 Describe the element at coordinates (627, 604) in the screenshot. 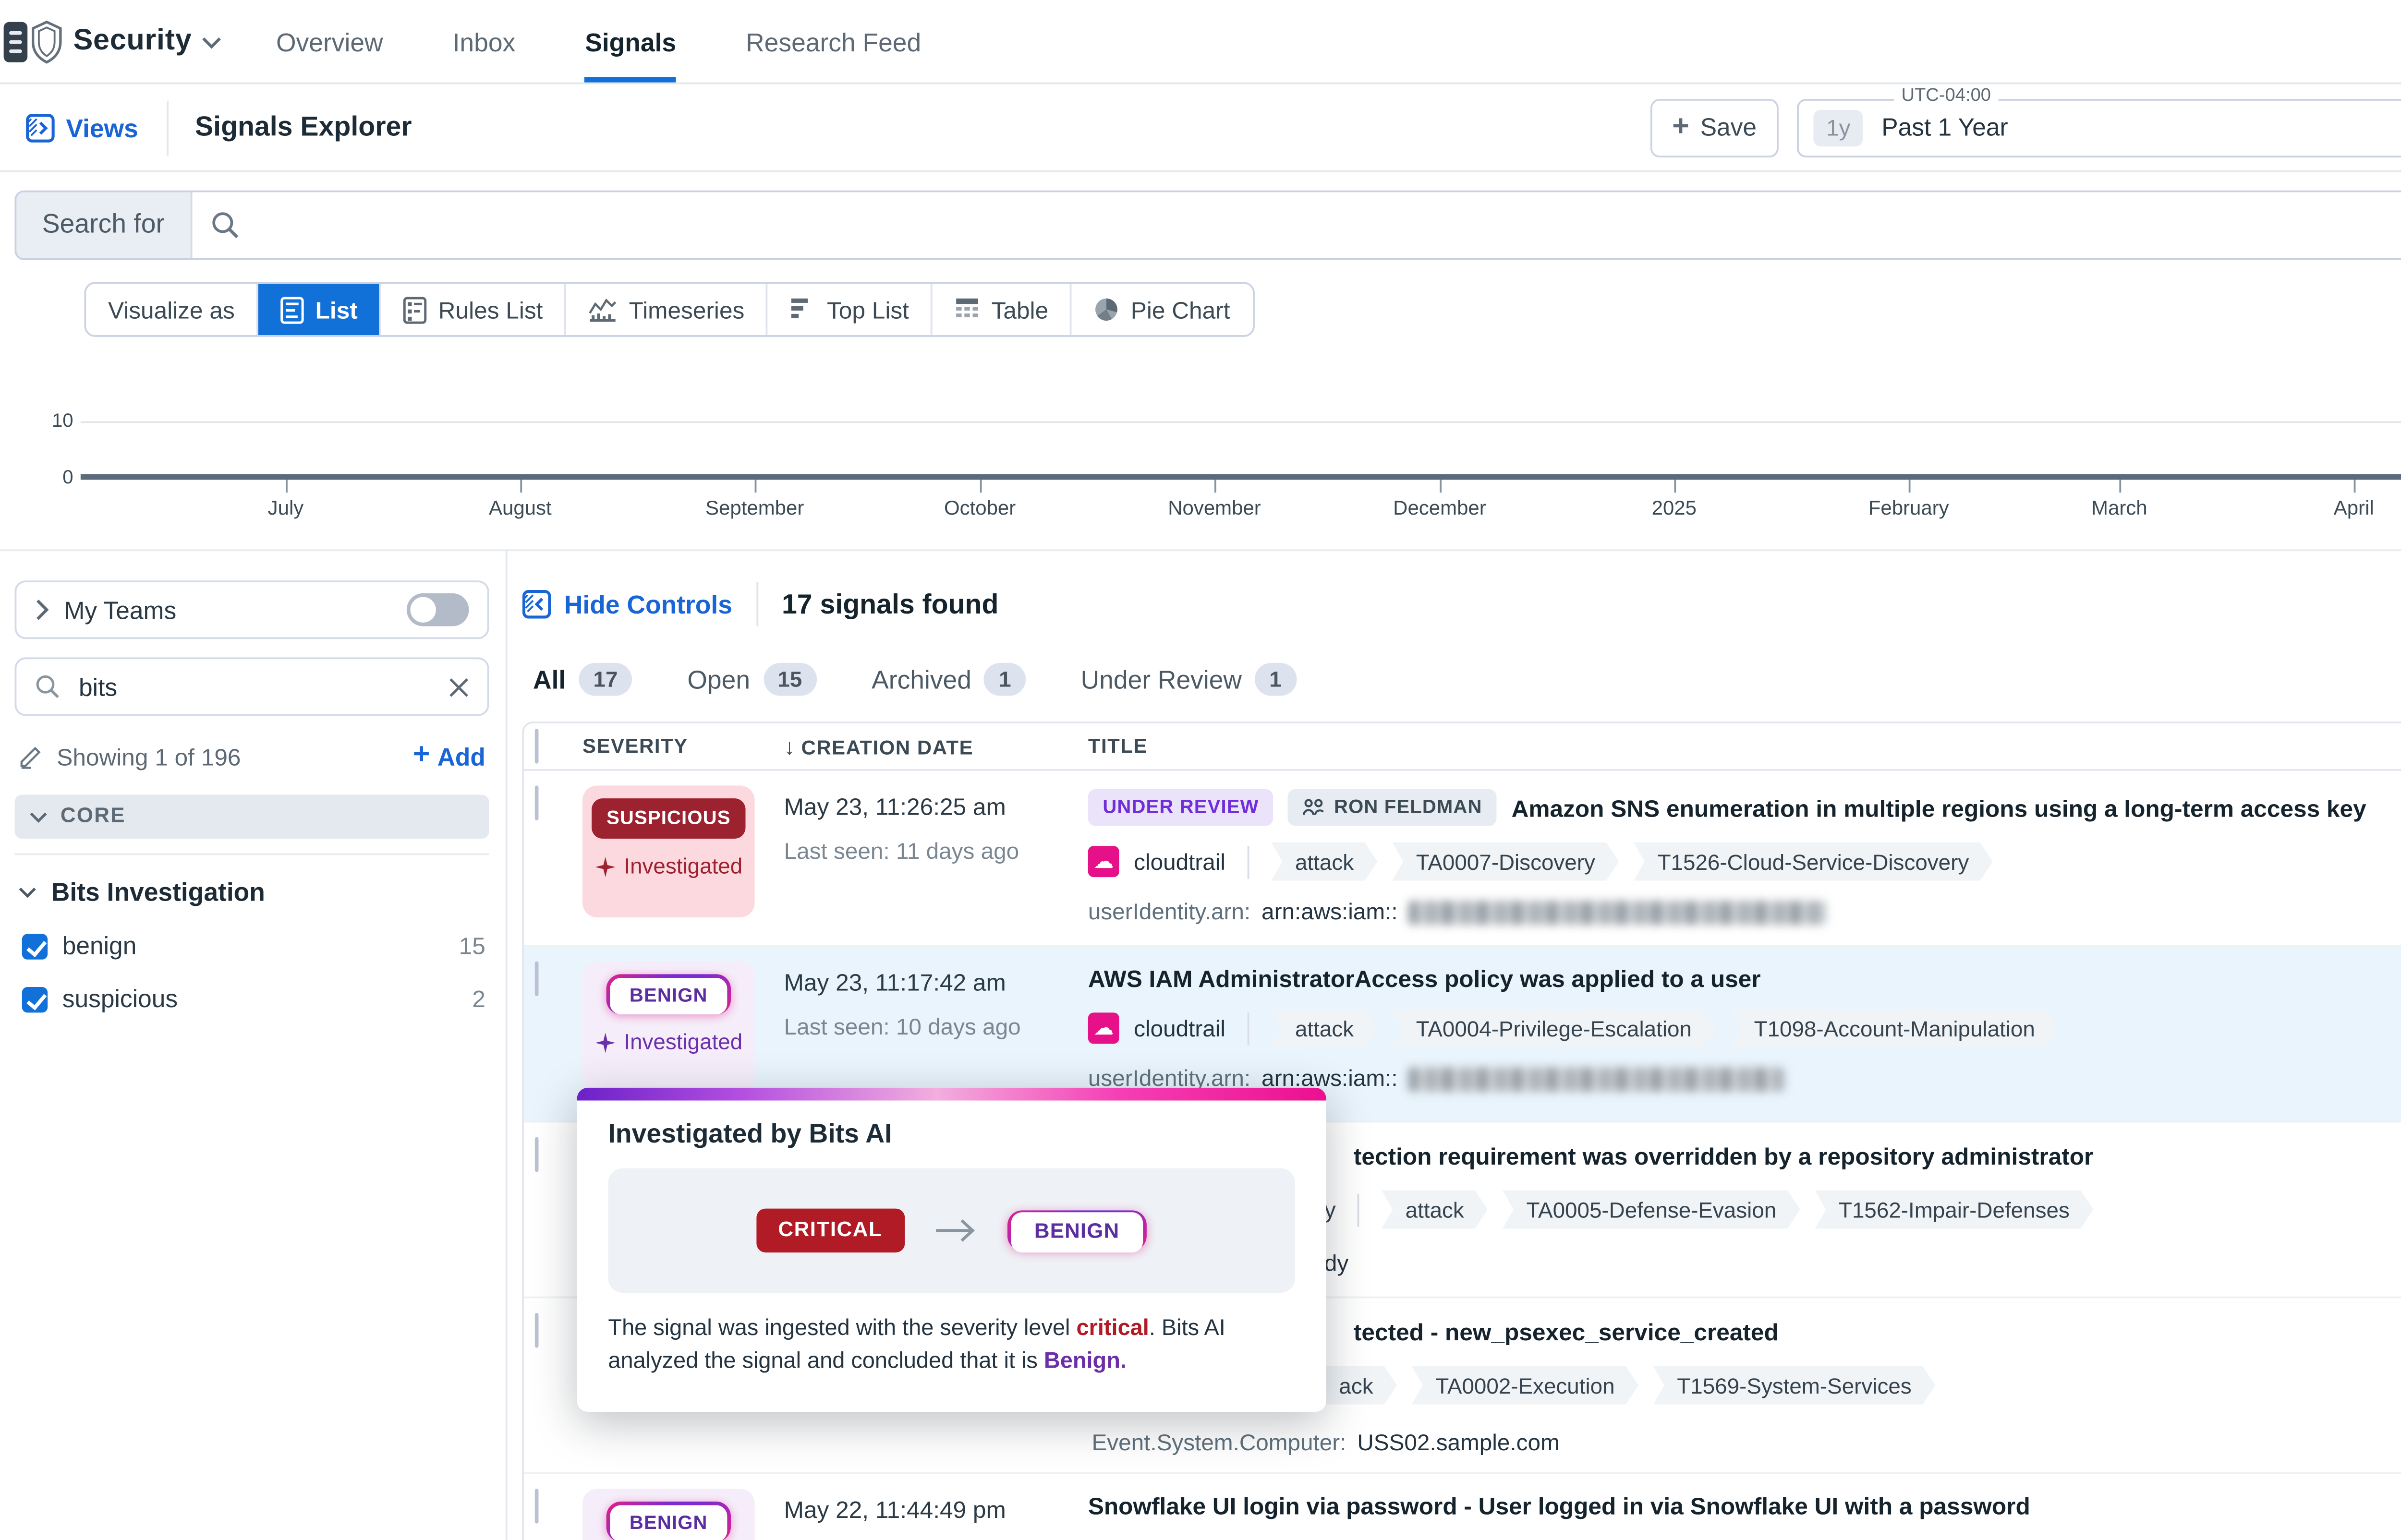

I see `hide-controls-button: Hide Controls` at that location.